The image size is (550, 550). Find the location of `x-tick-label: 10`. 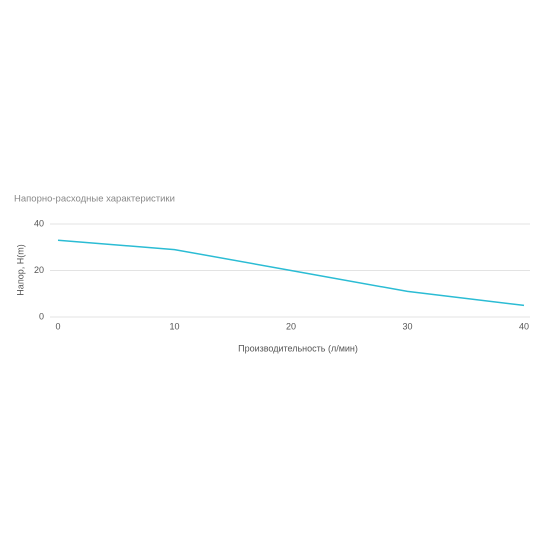

x-tick-label: 10 is located at coordinates (174, 326).